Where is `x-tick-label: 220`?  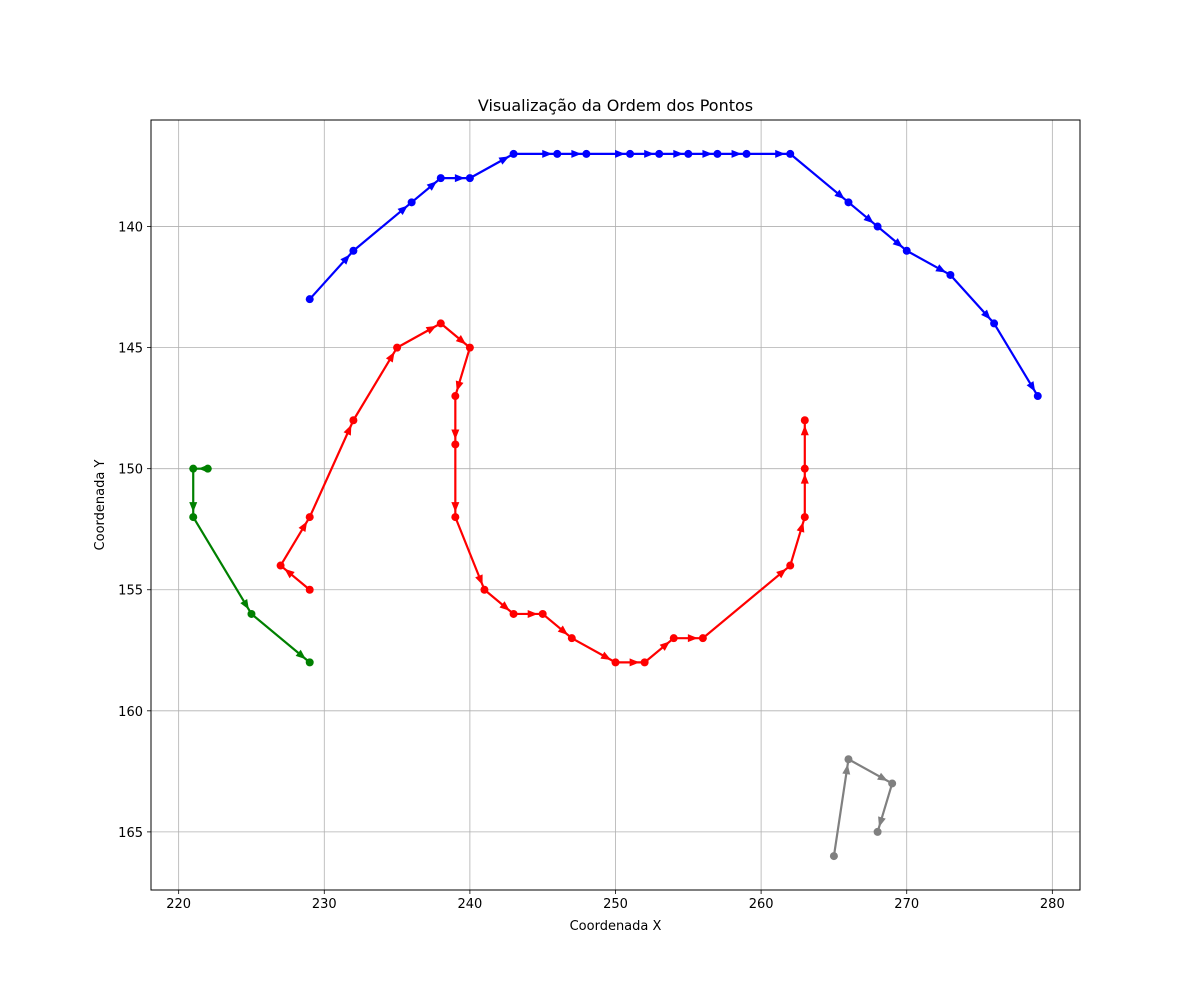
x-tick-label: 220 is located at coordinates (178, 904).